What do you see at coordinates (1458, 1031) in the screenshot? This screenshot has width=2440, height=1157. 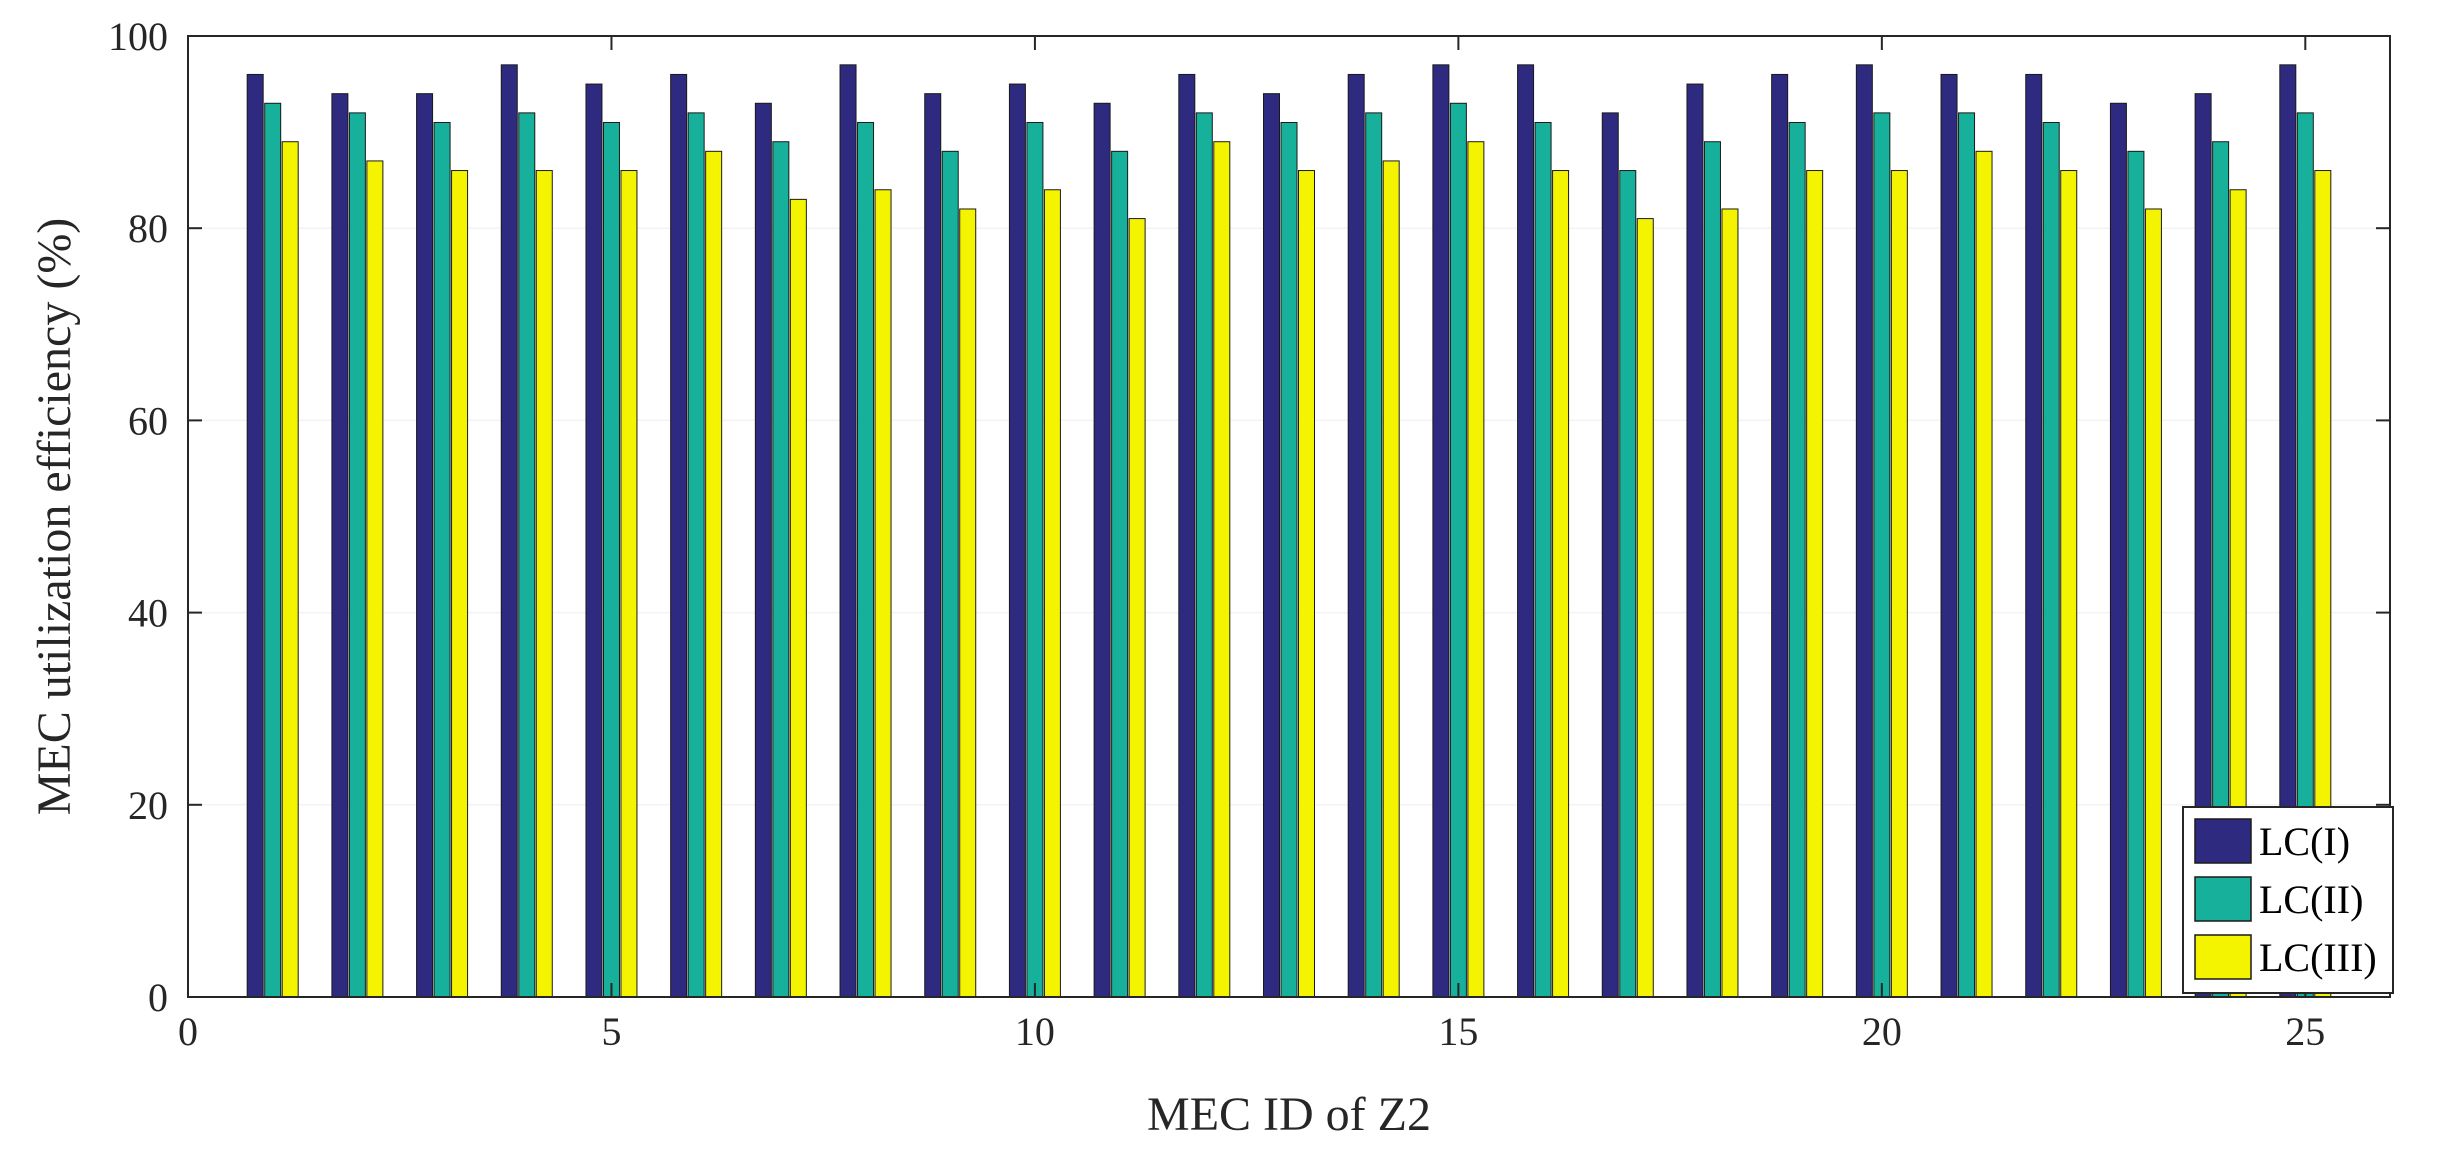 I see `x-tick-label: 15` at bounding box center [1458, 1031].